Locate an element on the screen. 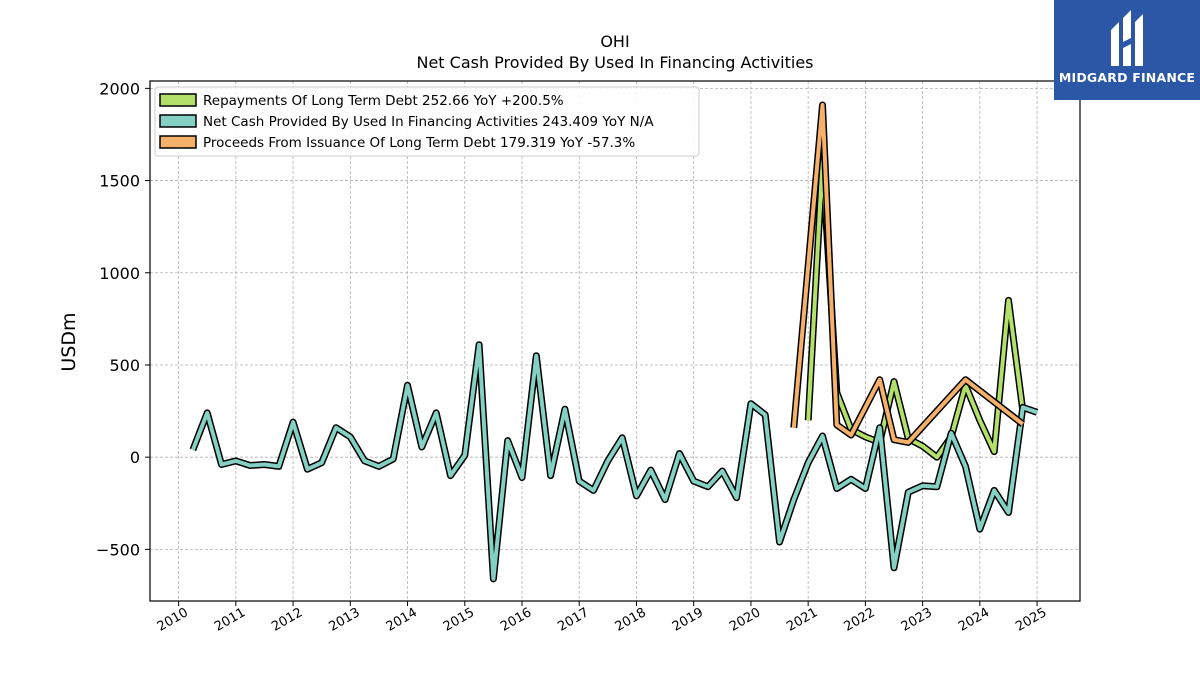 Image resolution: width=1200 pixels, height=675 pixels. x-tick-label: 2015 is located at coordinates (459, 620).